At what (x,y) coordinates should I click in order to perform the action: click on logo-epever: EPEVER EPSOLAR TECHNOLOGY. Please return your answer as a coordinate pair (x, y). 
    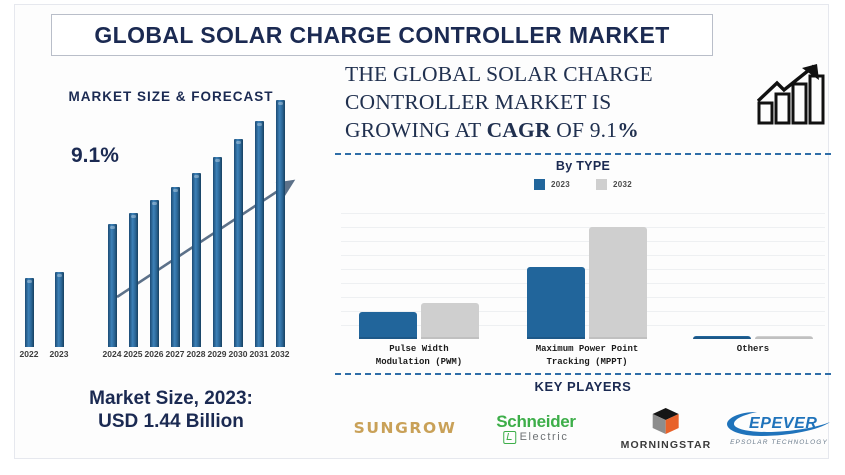
    Looking at the image, I should click on (779, 428).